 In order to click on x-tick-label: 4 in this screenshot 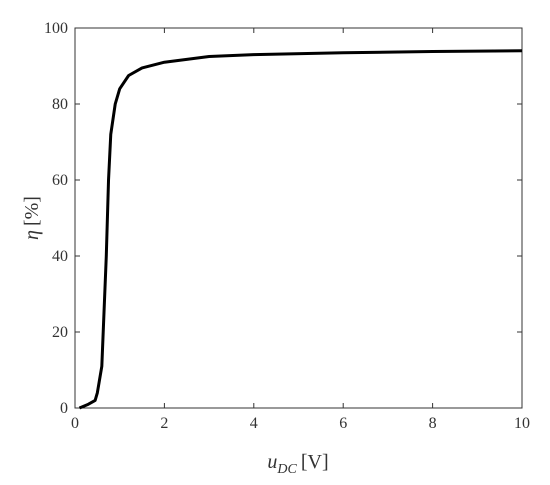, I will do `click(254, 423)`.